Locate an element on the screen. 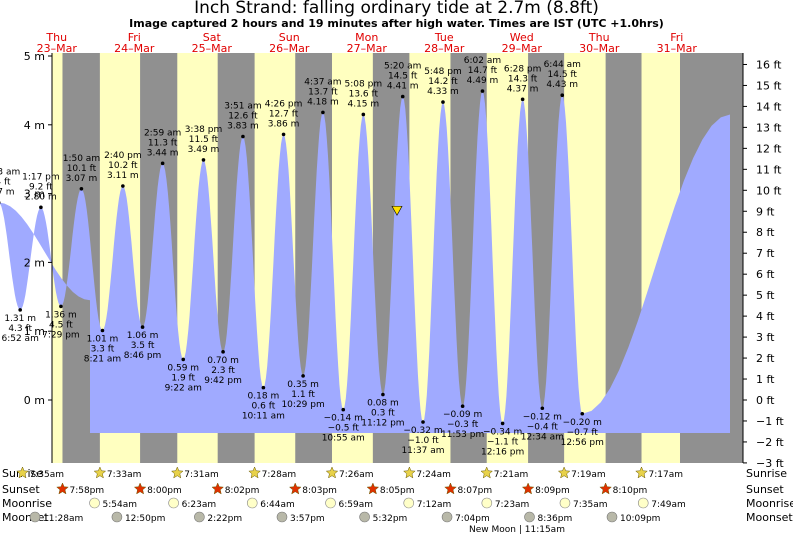 The image size is (793, 537). moonrise-time: 7:35am is located at coordinates (590, 505).